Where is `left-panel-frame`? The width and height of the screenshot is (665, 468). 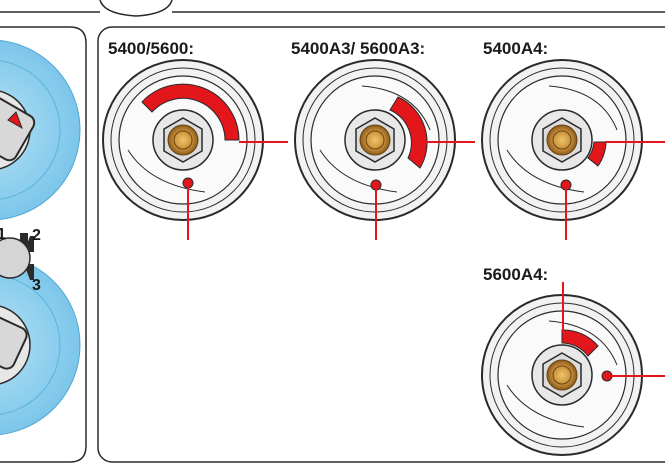
left-panel-frame is located at coordinates (43, 244).